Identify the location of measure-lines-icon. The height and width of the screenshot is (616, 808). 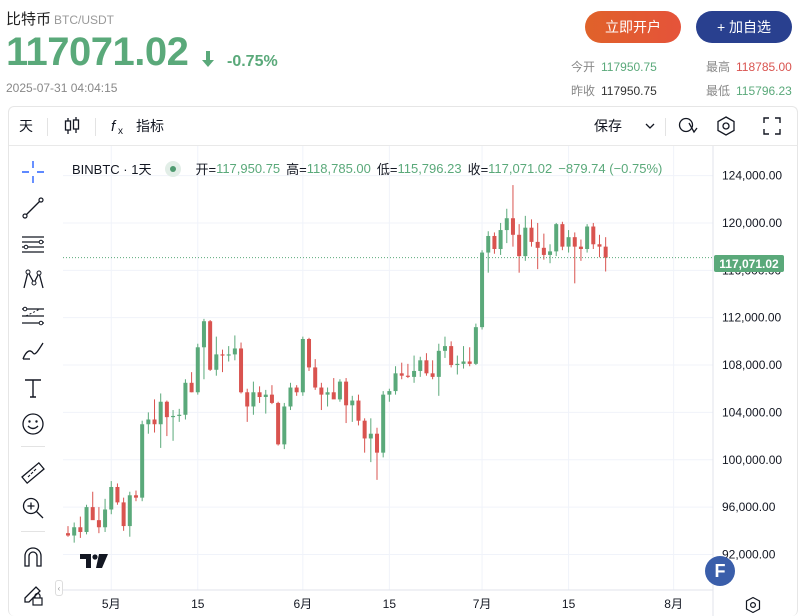
(33, 316).